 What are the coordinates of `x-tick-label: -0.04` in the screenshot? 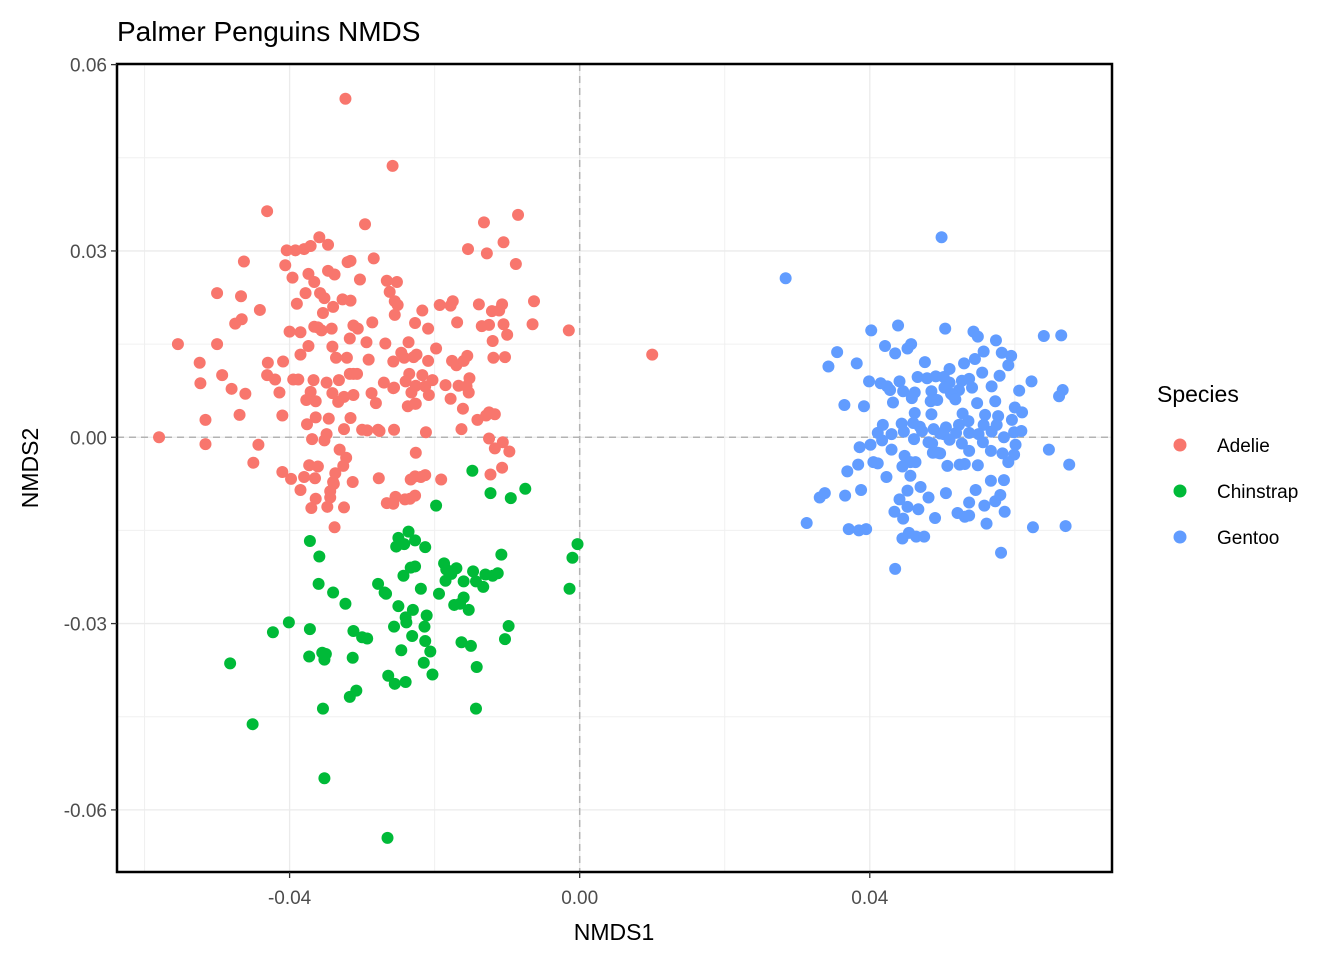 It's located at (290, 898).